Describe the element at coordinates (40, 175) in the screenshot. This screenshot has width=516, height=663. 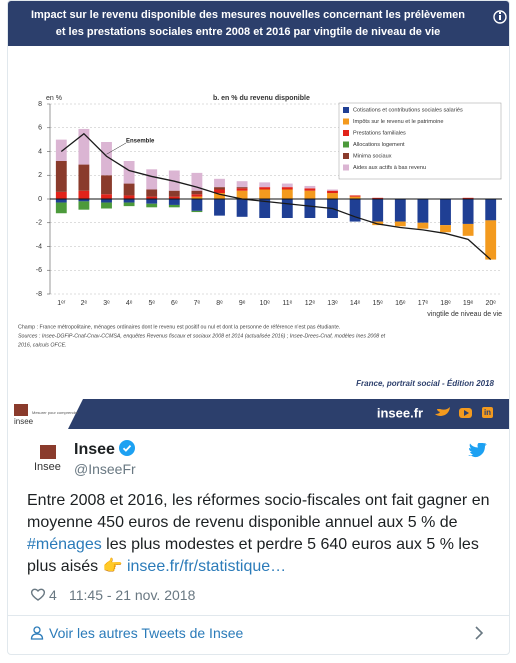
I see `y-tick-label: 2` at that location.